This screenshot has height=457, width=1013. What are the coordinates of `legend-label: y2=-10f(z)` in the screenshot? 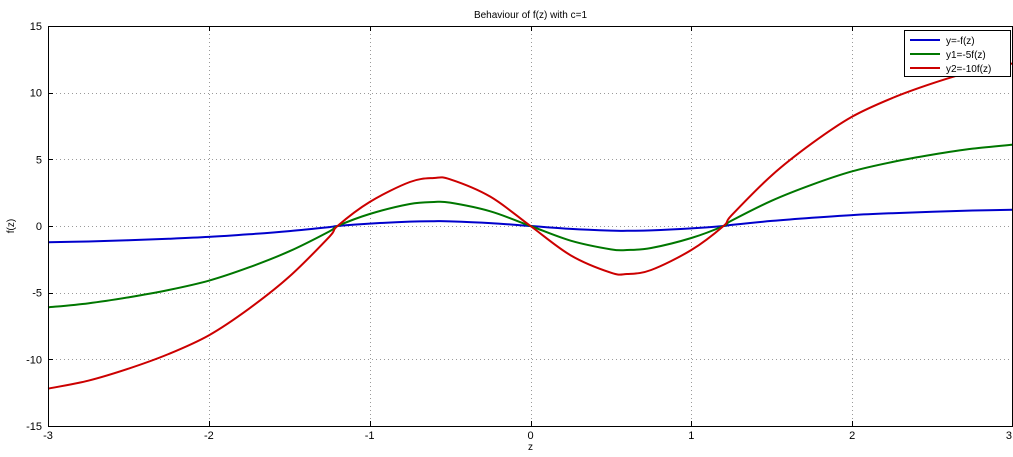 It's located at (968, 69).